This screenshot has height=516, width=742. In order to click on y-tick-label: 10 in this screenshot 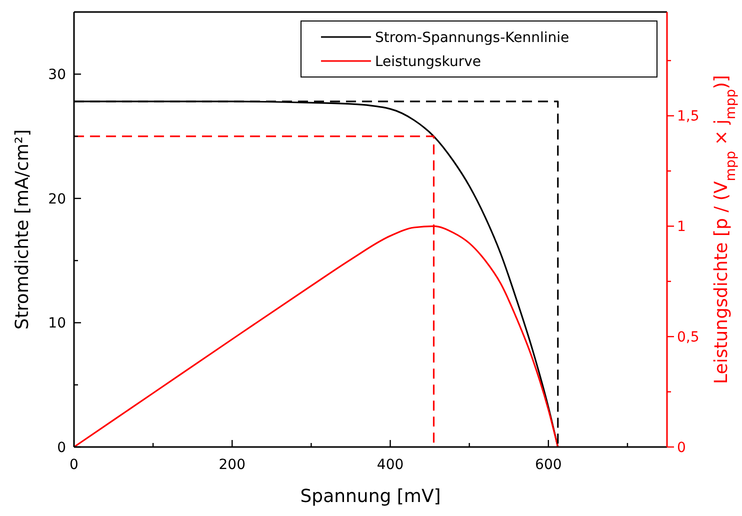, I will do `click(57, 324)`.